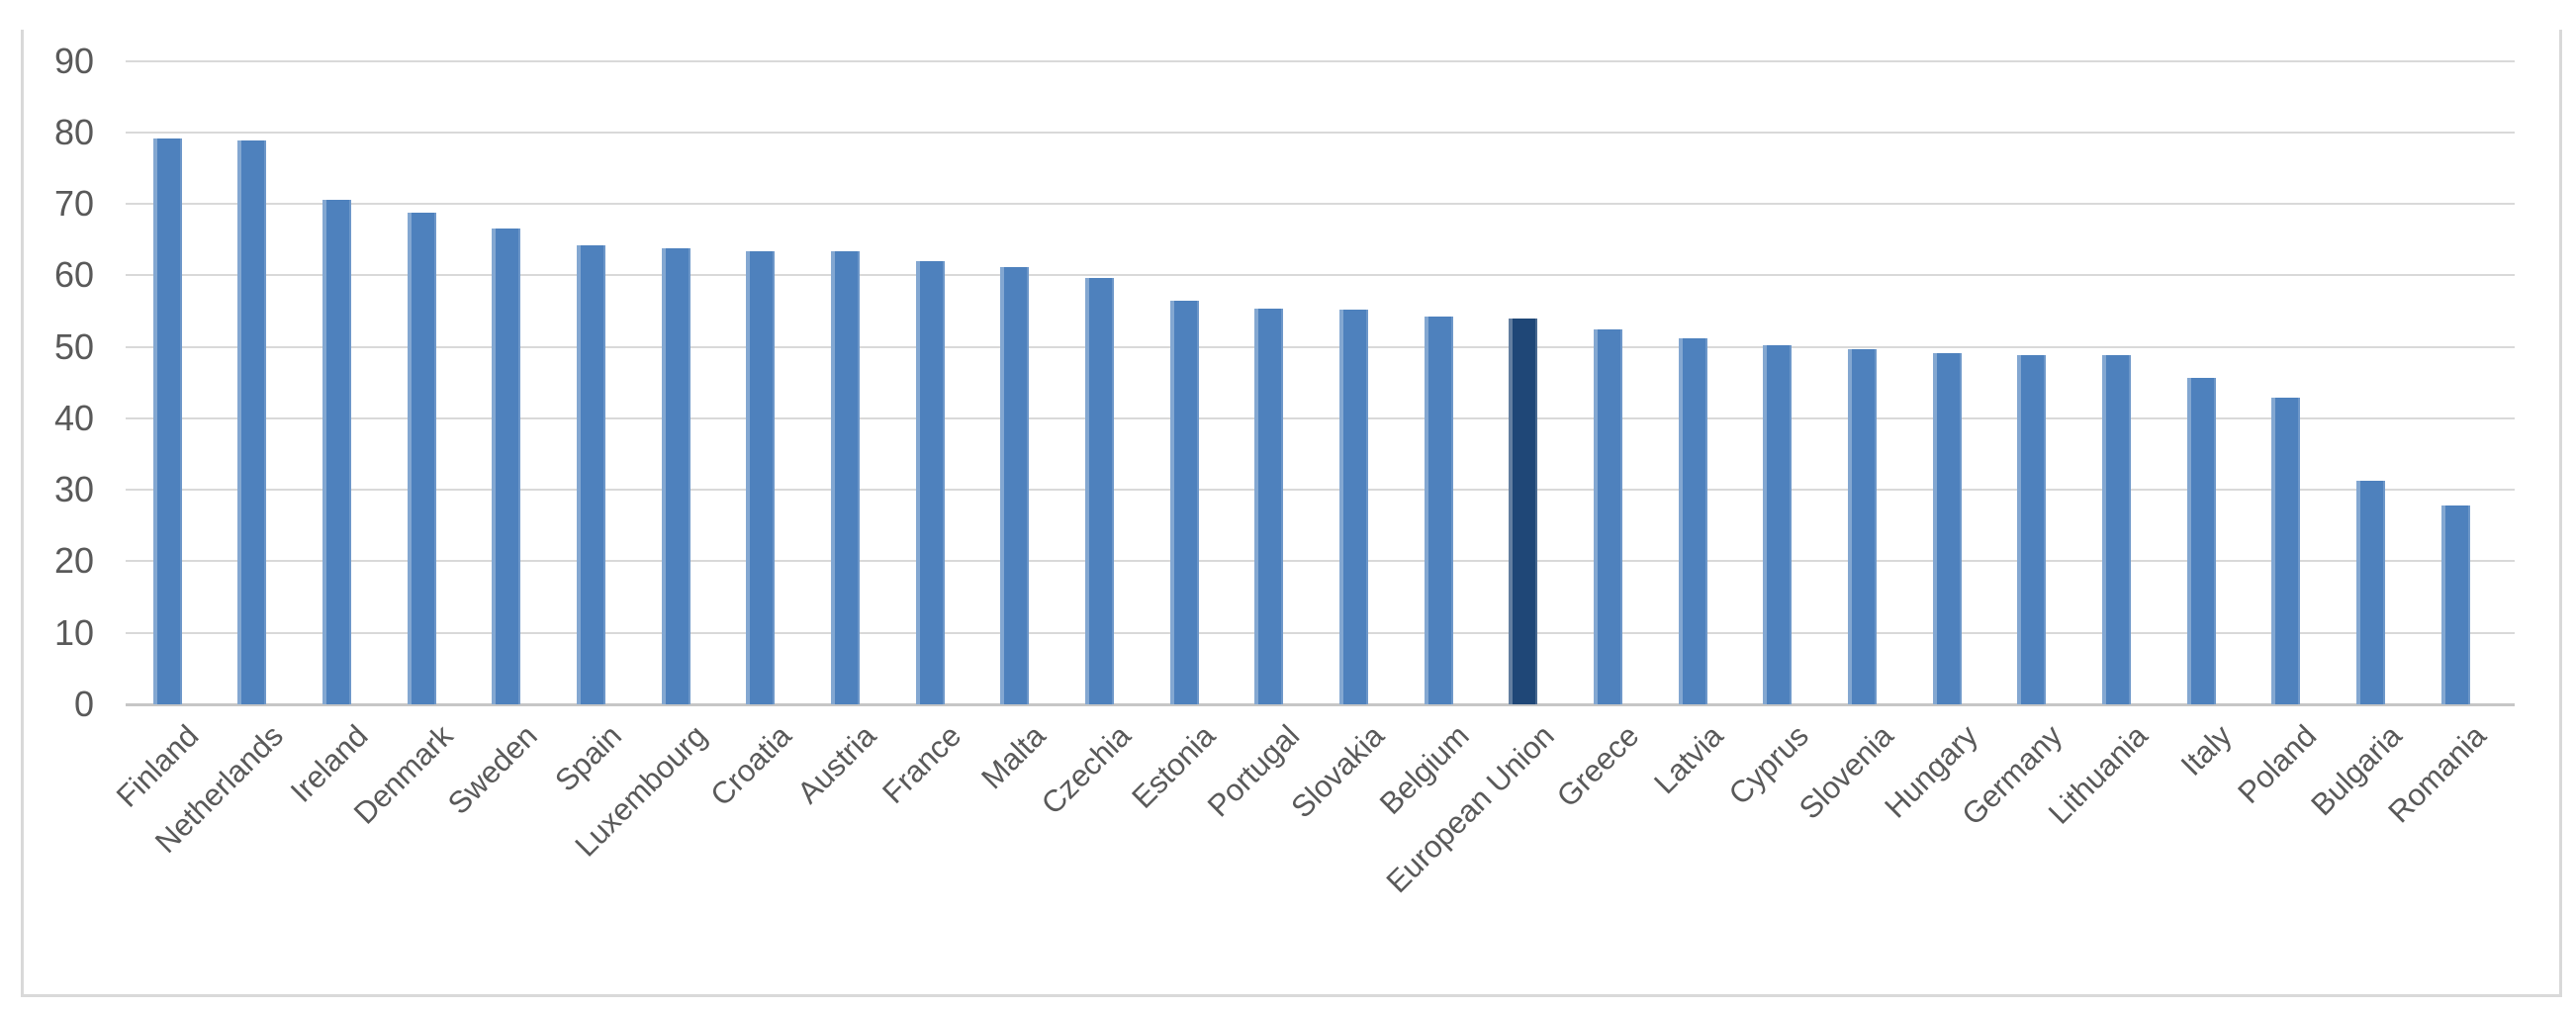  What do you see at coordinates (507, 466) in the screenshot?
I see `bar-sweden` at bounding box center [507, 466].